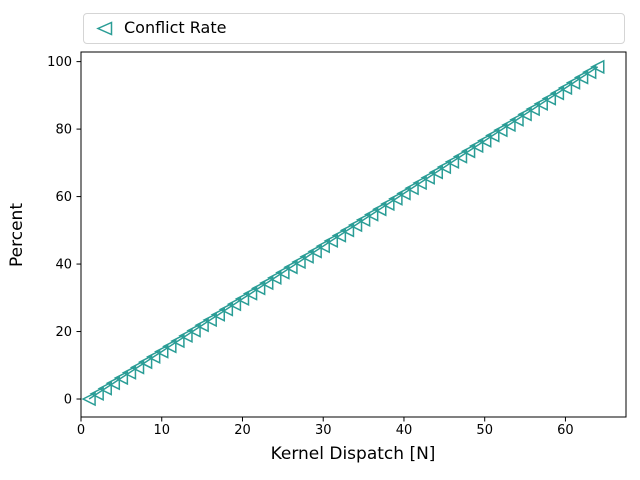 This screenshot has height=480, width=640. Describe the element at coordinates (63, 265) in the screenshot. I see `y-tick-label: 40` at that location.